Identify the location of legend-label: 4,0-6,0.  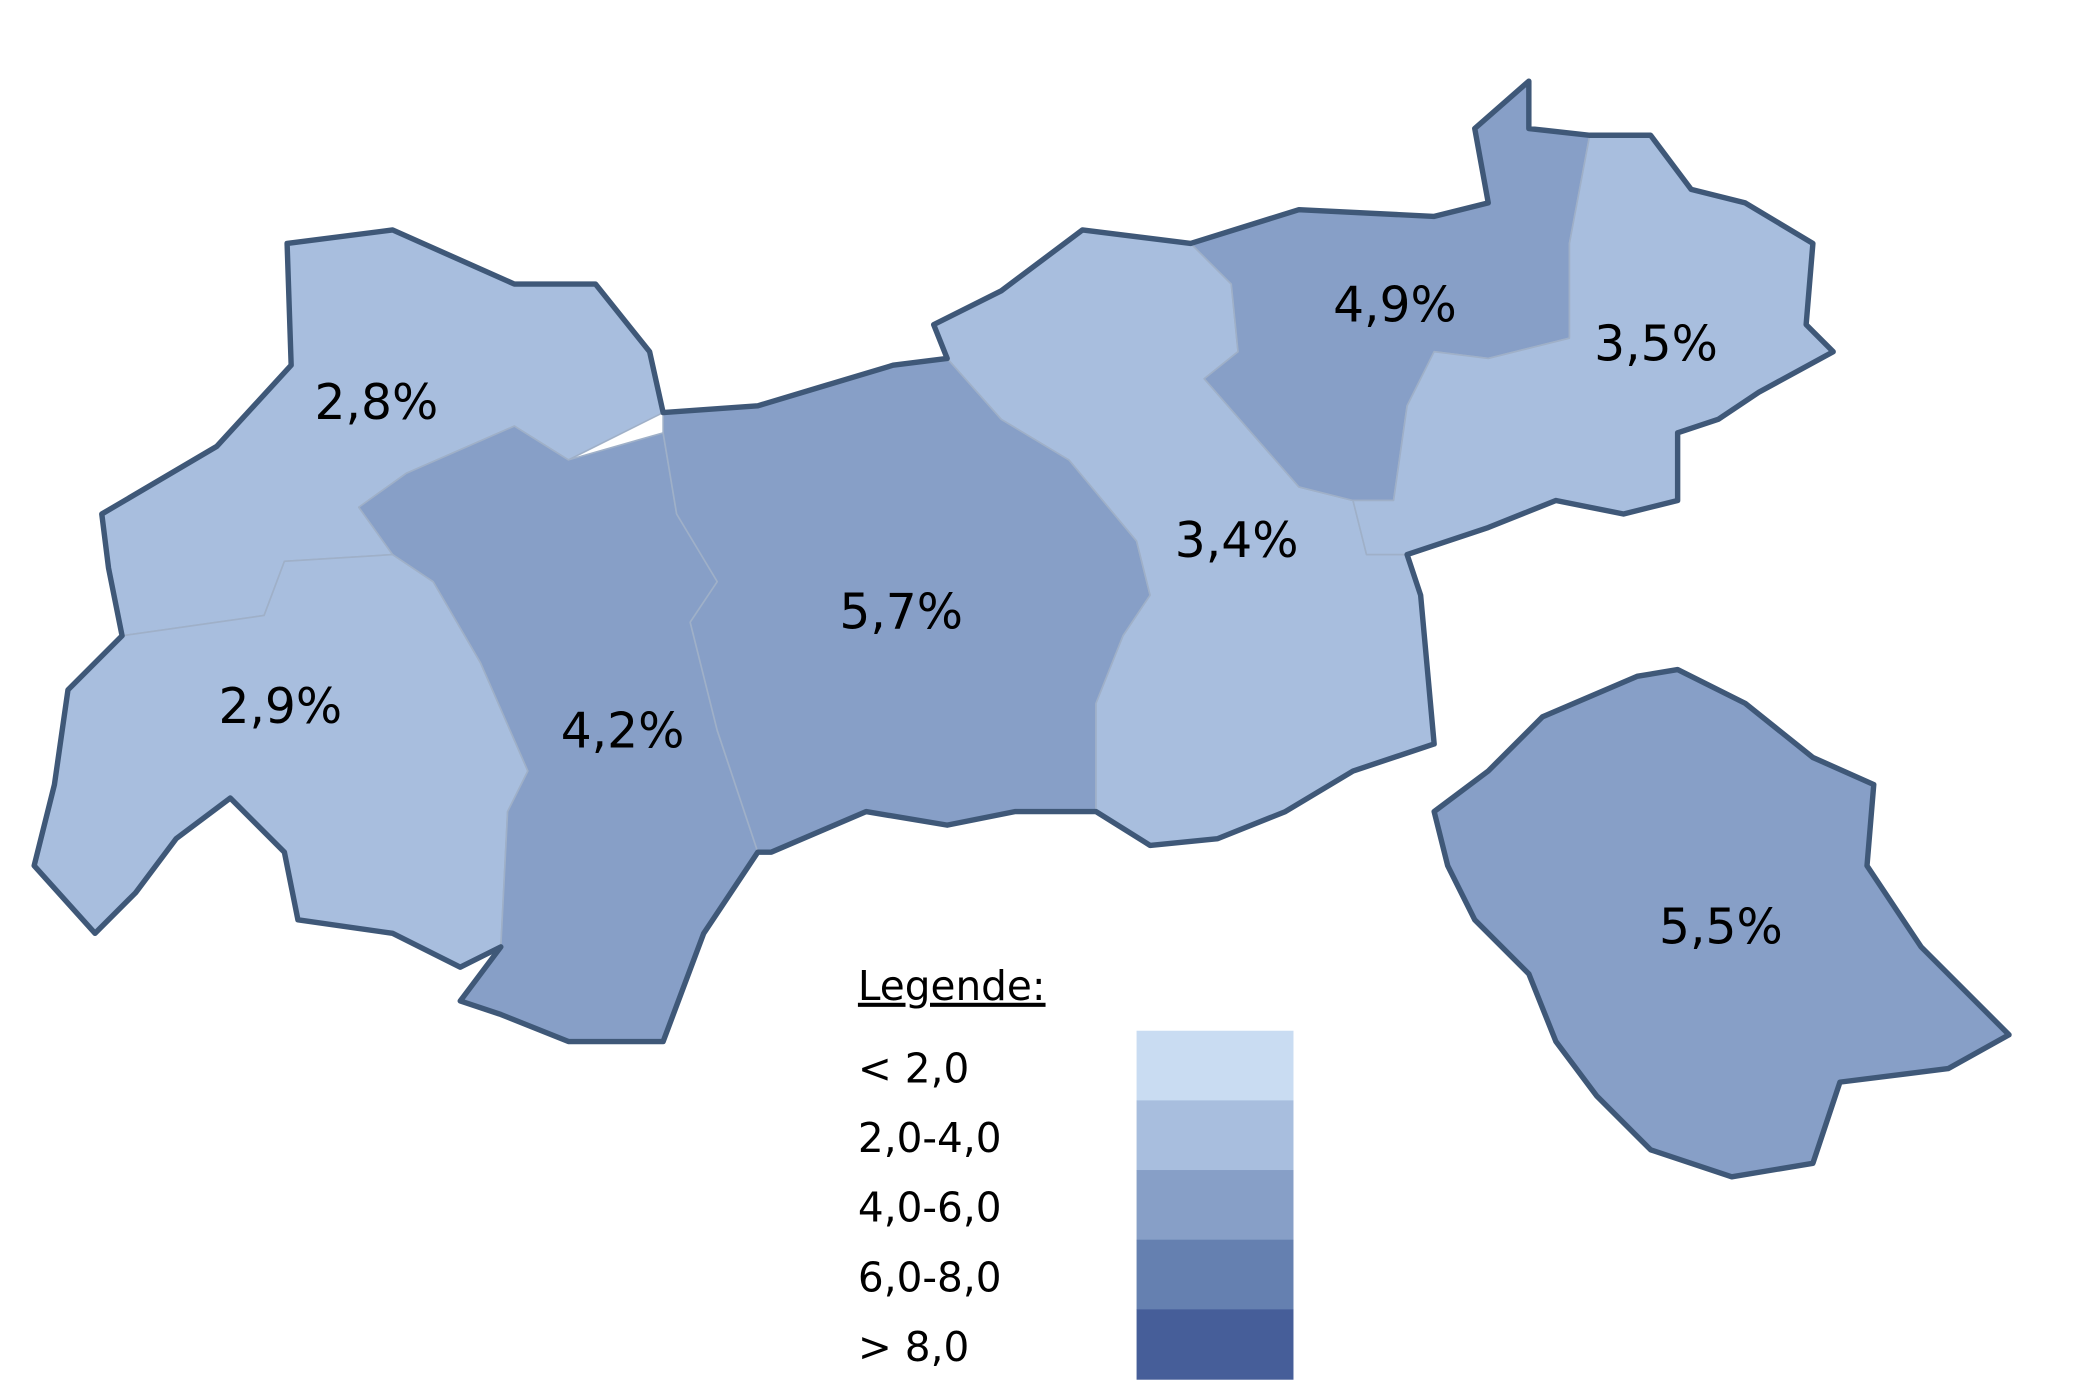
(930, 1208).